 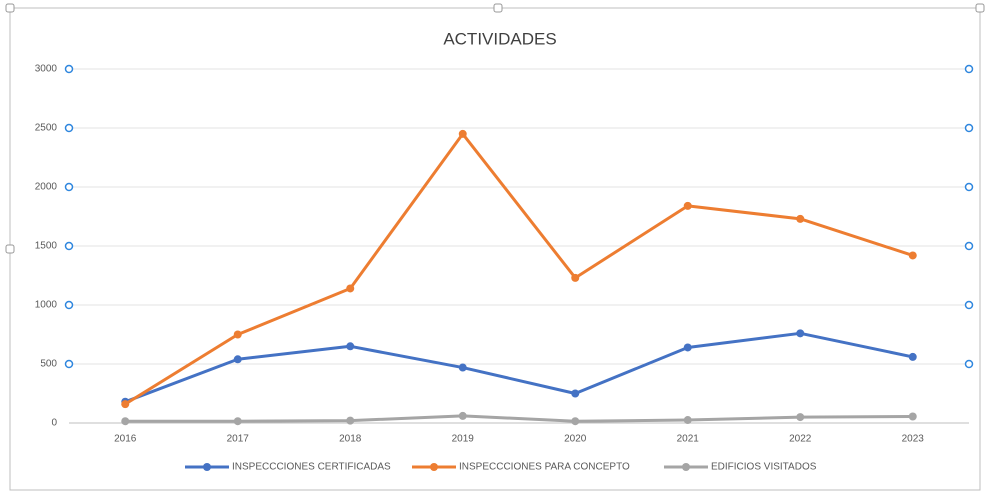 I want to click on y-tick-label: 0, so click(x=54, y=423).